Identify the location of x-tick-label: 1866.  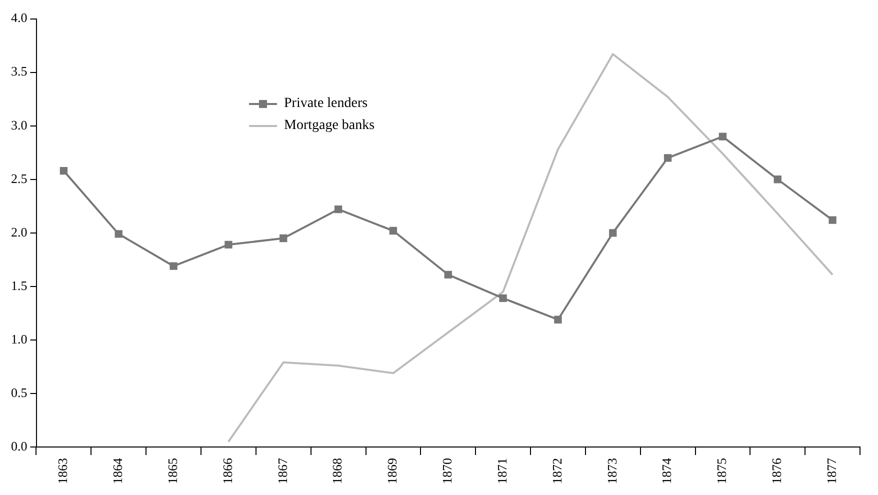
(227, 471).